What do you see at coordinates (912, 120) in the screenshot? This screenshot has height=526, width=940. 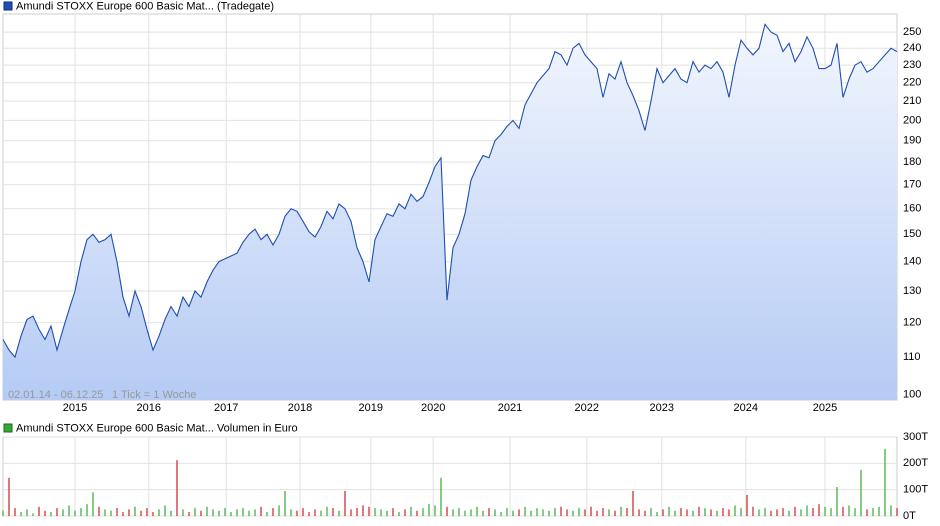 I see `y-tick-label: 200` at bounding box center [912, 120].